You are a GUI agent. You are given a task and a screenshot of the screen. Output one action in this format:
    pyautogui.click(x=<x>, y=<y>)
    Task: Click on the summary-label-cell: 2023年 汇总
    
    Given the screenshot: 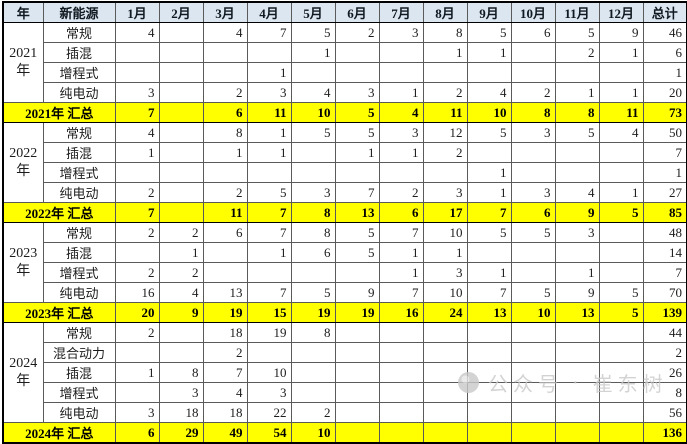 What is the action you would take?
    pyautogui.click(x=59, y=312)
    